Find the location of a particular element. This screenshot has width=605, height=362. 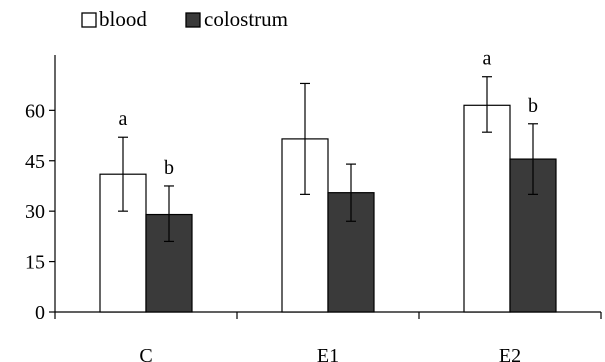

x-ticks: C E1 E2 is located at coordinates (328, 337).